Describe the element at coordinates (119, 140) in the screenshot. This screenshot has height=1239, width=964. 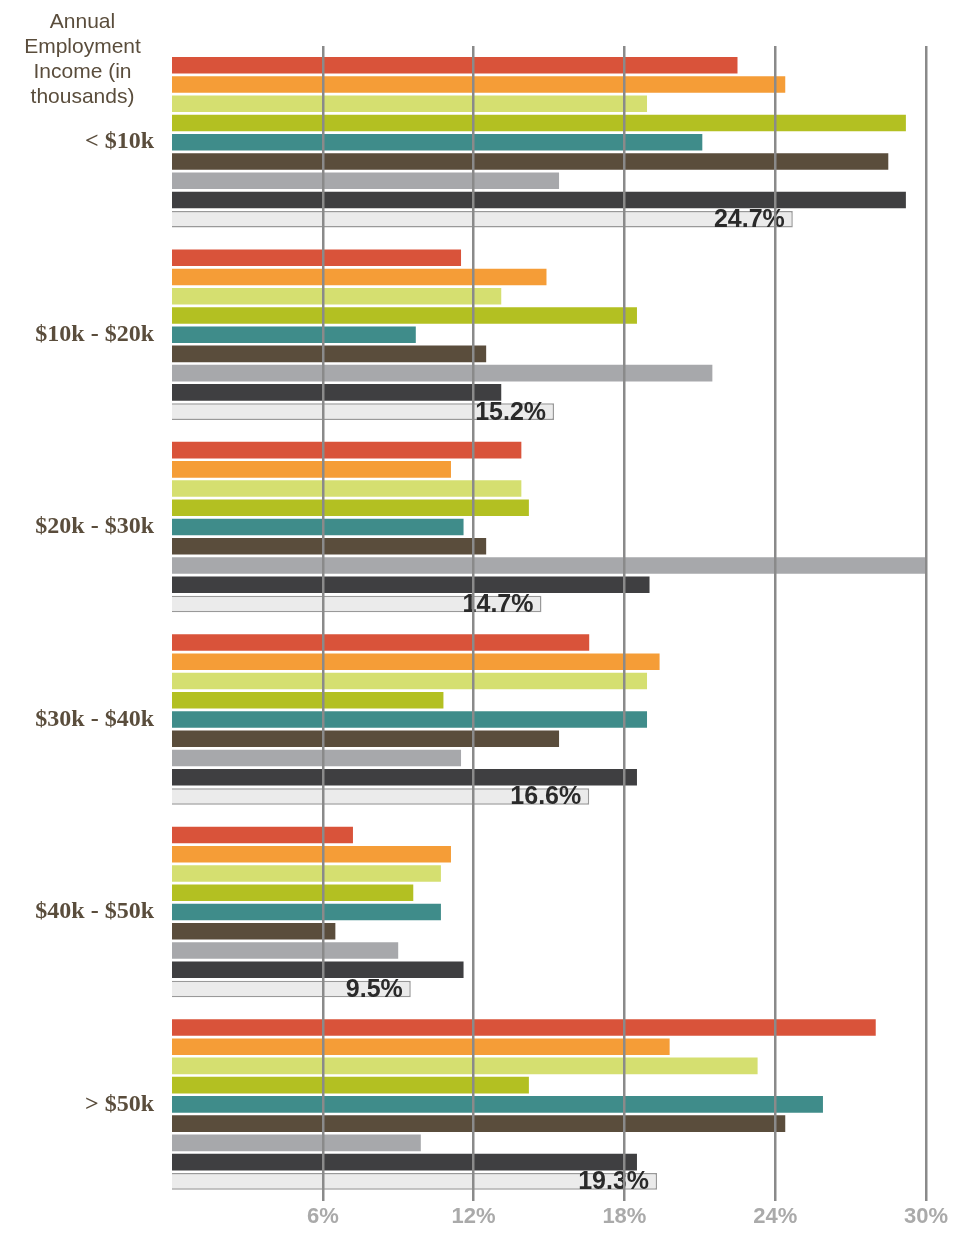
I see `y-tick-label: < $10k` at that location.